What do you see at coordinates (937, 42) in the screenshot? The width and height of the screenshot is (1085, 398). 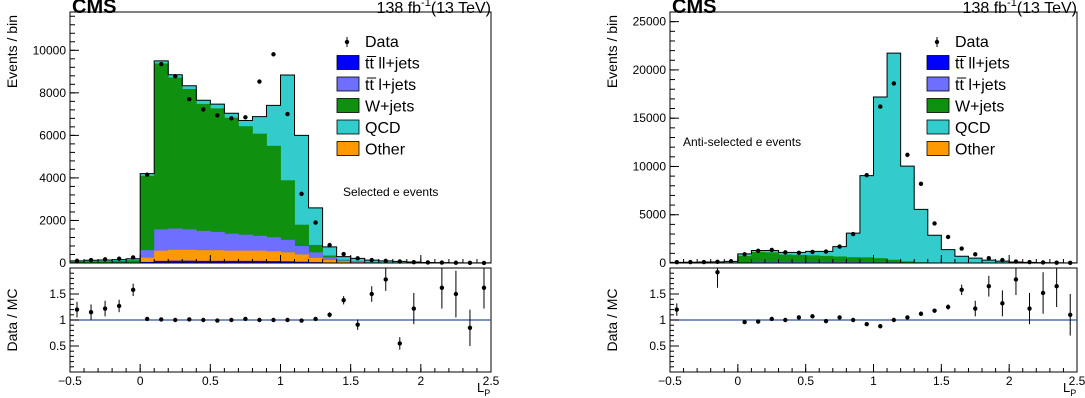 I see `legend-data-marker` at bounding box center [937, 42].